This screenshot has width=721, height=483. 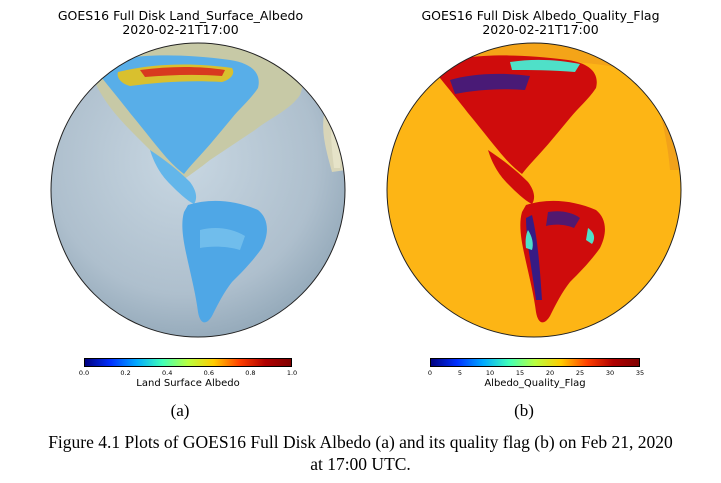 I want to click on tick-label: 30, so click(x=610, y=373).